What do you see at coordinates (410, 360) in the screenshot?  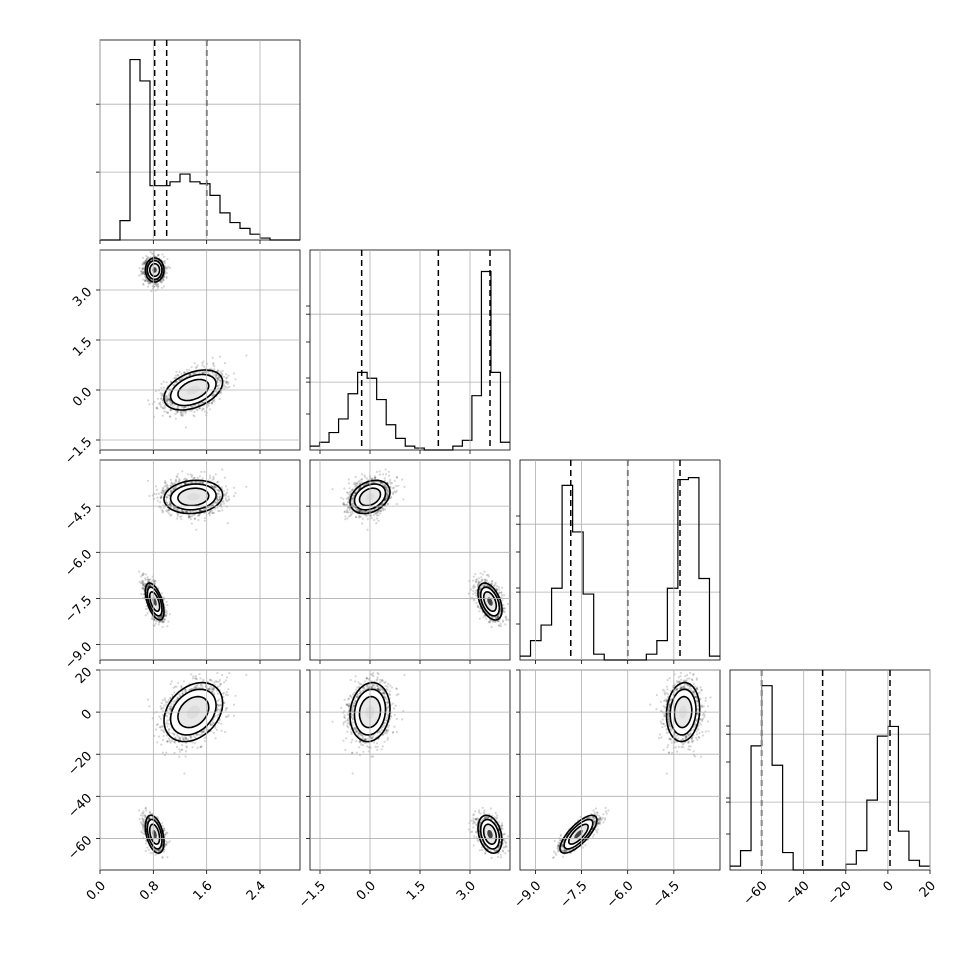 I see `histogram-step` at bounding box center [410, 360].